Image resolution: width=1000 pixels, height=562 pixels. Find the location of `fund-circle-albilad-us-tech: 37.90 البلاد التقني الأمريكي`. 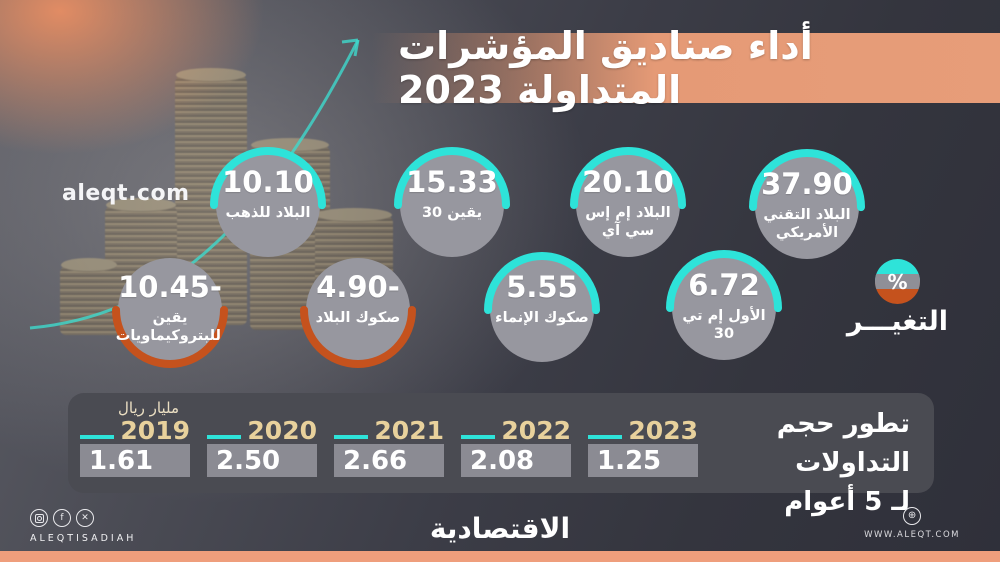

fund-circle-albilad-us-tech: 37.90 البلاد التقني الأمريكي is located at coordinates (807, 207).